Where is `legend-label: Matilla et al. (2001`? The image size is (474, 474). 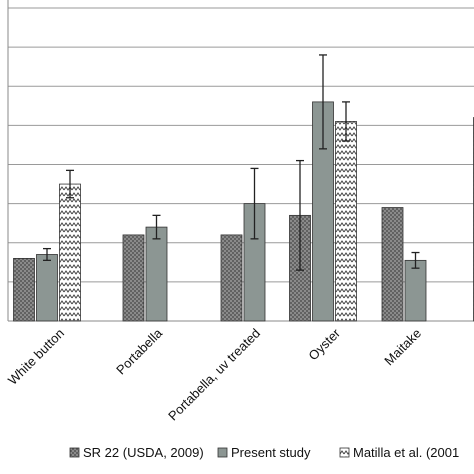 legend-label: Matilla et al. (2001 is located at coordinates (406, 452).